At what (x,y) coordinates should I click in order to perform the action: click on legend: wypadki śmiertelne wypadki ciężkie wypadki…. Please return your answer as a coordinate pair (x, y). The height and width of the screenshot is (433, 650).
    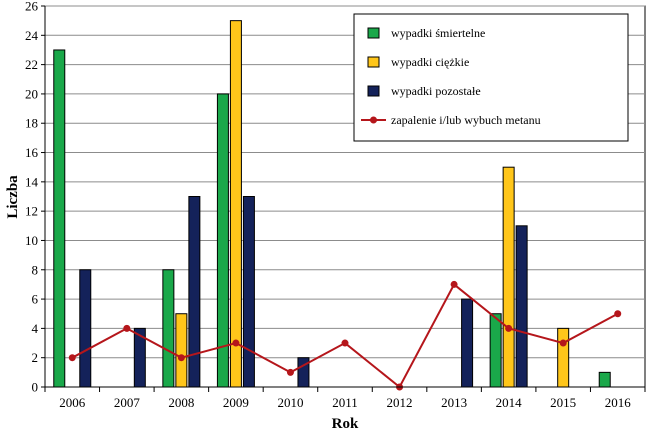
    Looking at the image, I should click on (491, 77).